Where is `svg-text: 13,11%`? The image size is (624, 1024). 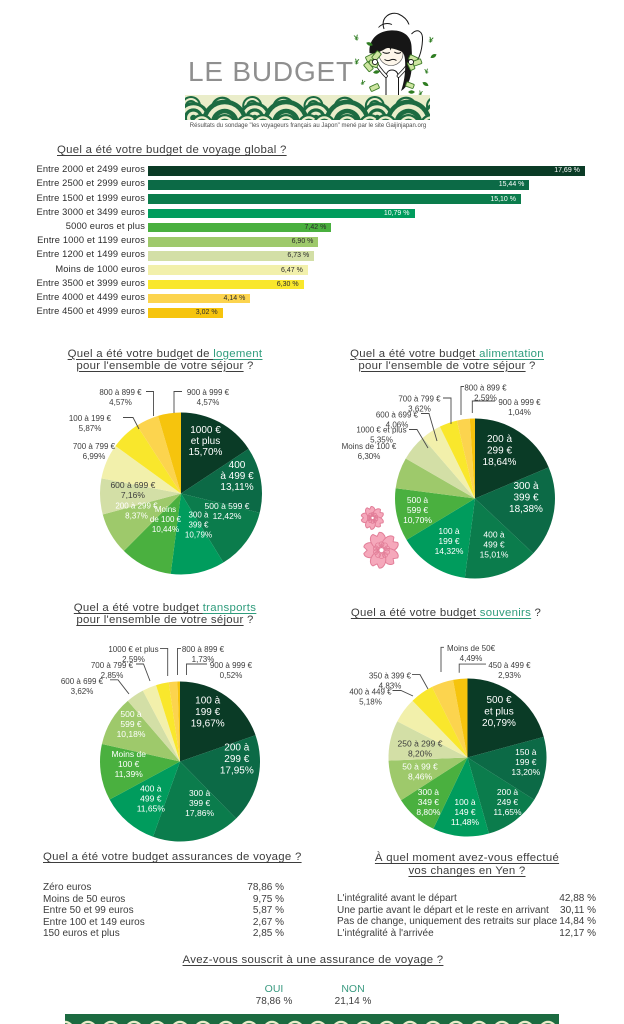
svg-text: 13,11% is located at coordinates (236, 487).